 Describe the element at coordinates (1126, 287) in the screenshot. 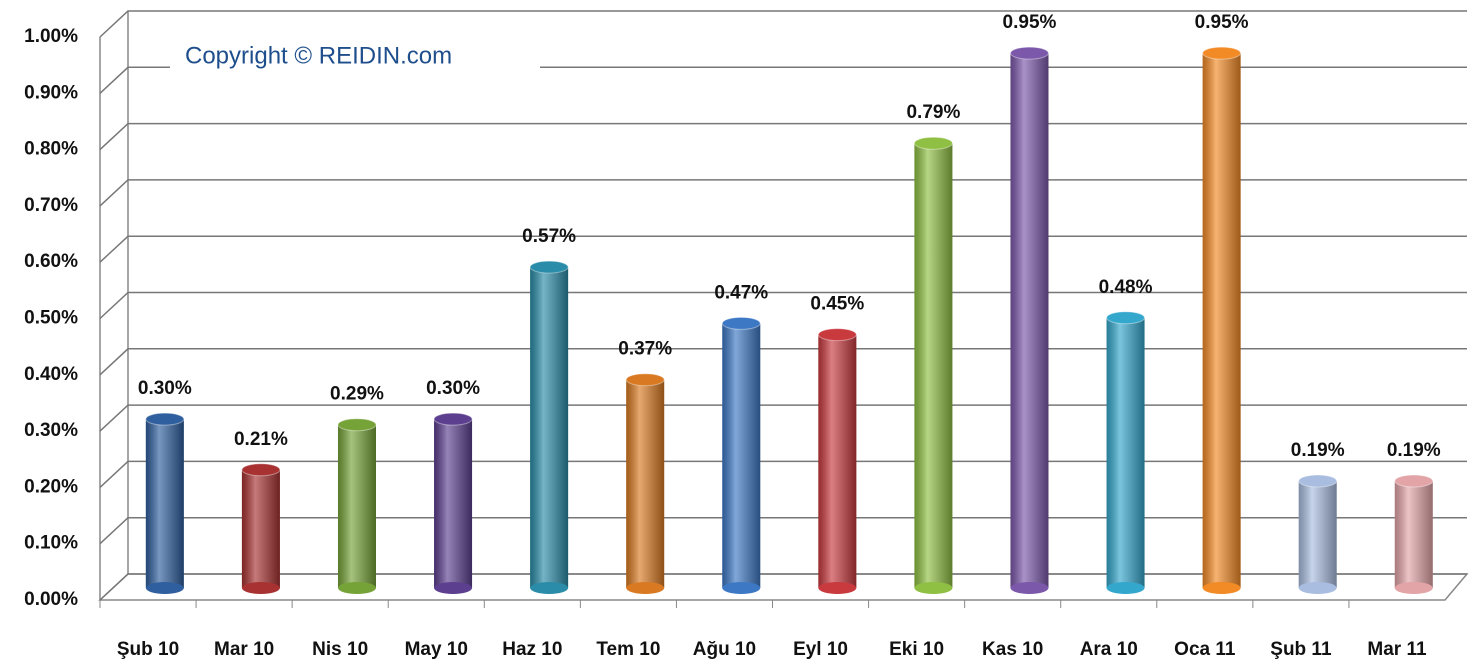

I see `value-label: 0.48%` at that location.